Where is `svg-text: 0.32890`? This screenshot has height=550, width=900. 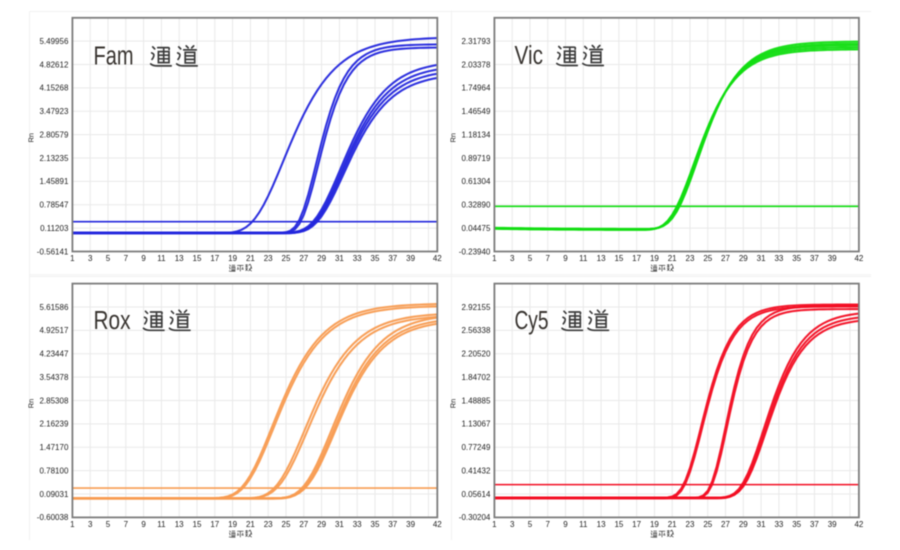 svg-text: 0.32890 is located at coordinates (475, 205).